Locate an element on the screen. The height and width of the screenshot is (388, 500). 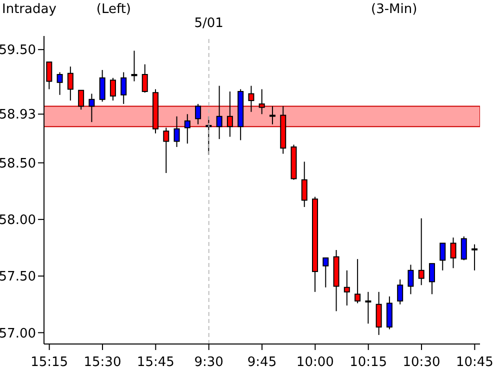
x-tick-label: 9:30 is located at coordinates (209, 362).